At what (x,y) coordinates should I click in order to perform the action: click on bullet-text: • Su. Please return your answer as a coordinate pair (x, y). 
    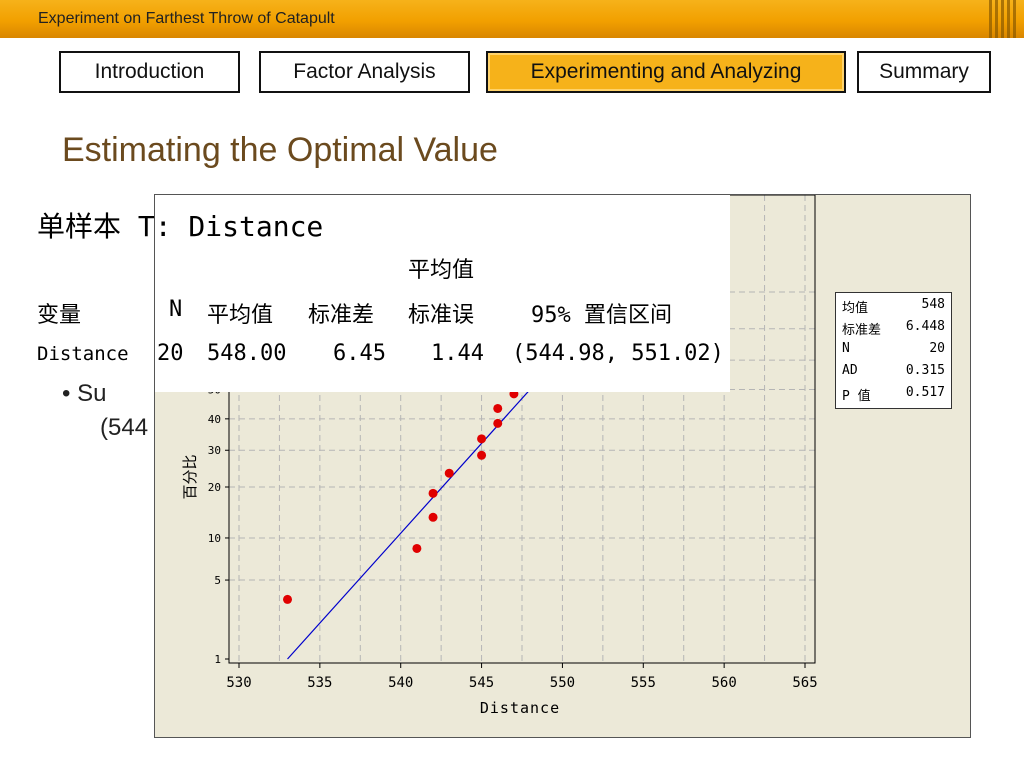
    Looking at the image, I should click on (84, 393).